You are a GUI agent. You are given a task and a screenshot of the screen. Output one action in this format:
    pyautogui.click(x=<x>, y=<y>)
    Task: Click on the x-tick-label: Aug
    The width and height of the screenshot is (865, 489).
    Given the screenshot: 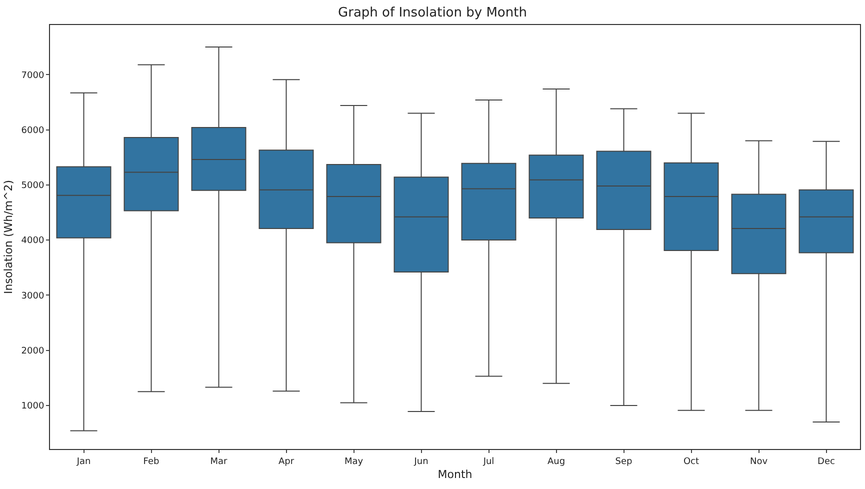 What is the action you would take?
    pyautogui.click(x=556, y=461)
    